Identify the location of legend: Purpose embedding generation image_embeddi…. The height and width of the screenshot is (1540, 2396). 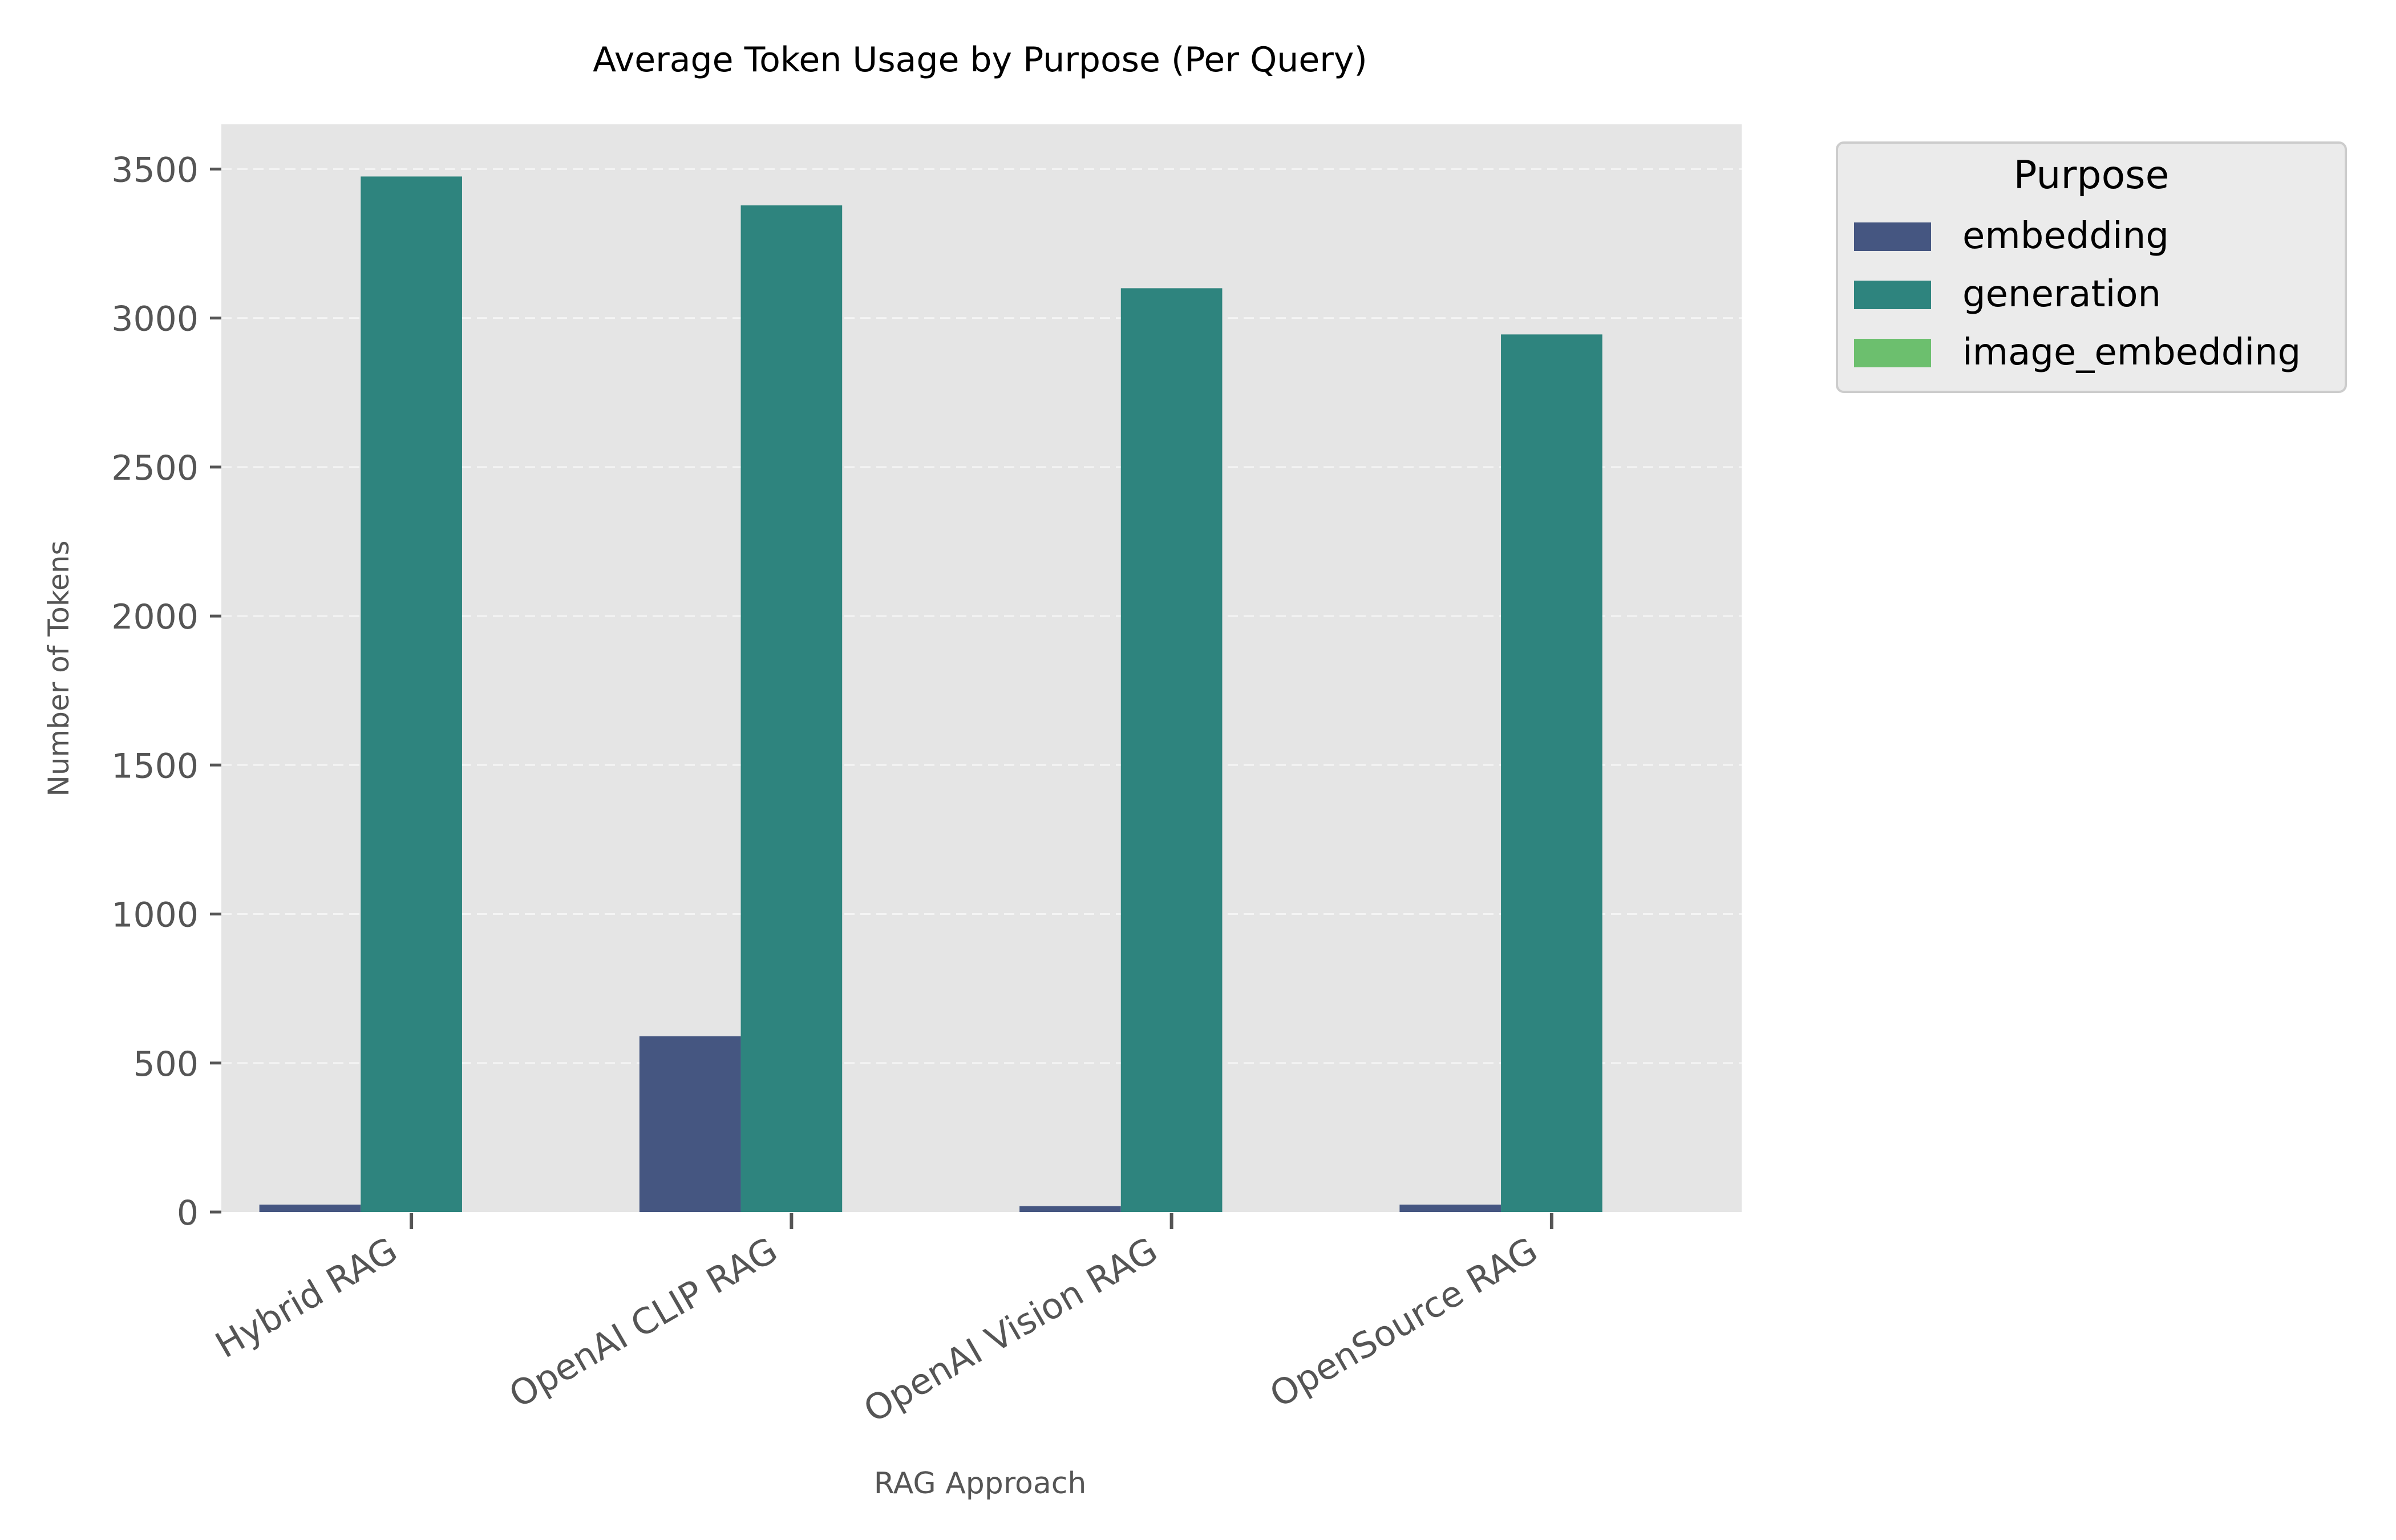
(2091, 267).